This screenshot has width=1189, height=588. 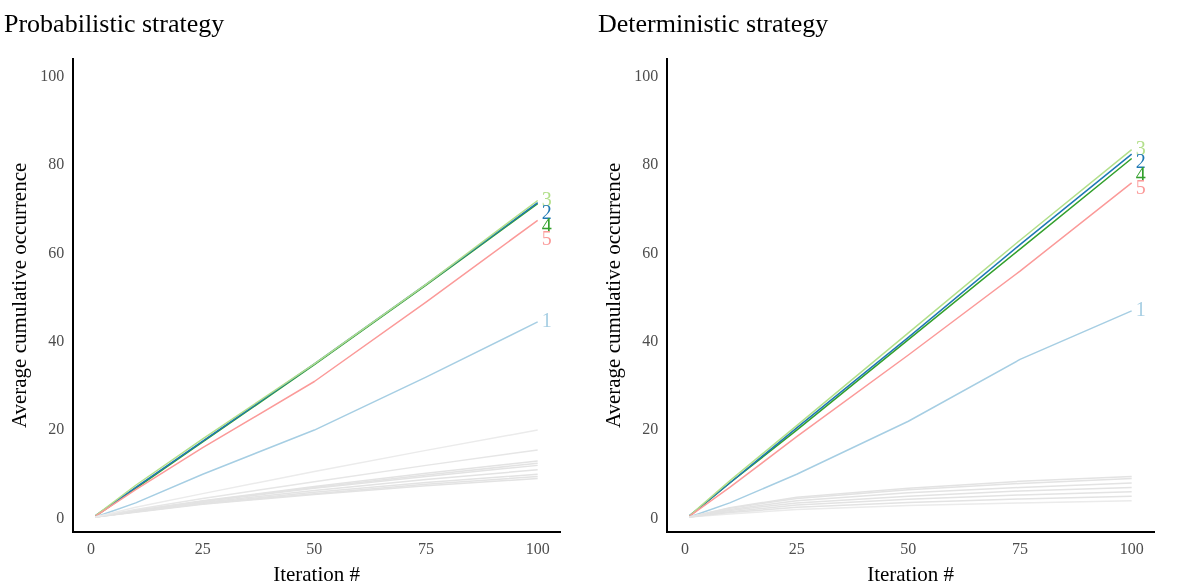 What do you see at coordinates (713, 24) in the screenshot?
I see `chart-title: Deterministic strategy` at bounding box center [713, 24].